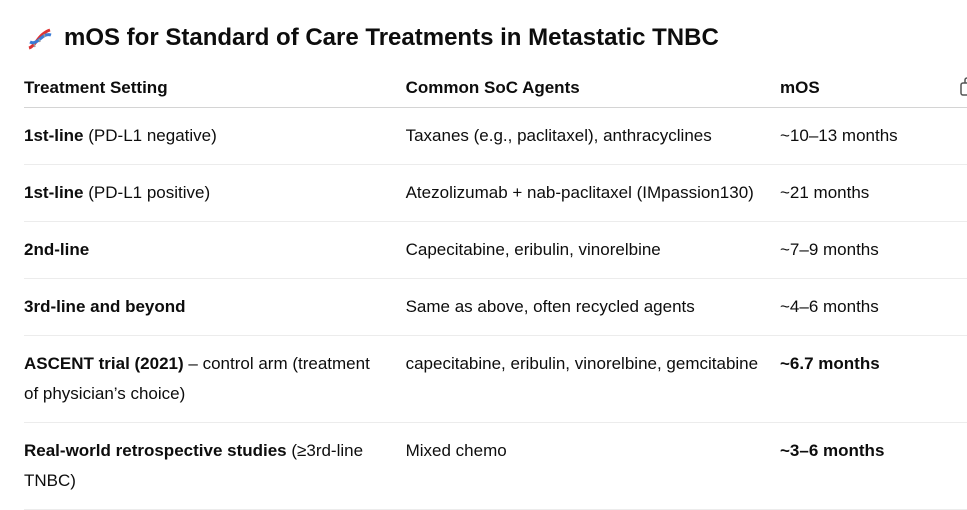 The height and width of the screenshot is (510, 967). Describe the element at coordinates (830, 363) in the screenshot. I see `bold-text: ~6.7 months` at that location.